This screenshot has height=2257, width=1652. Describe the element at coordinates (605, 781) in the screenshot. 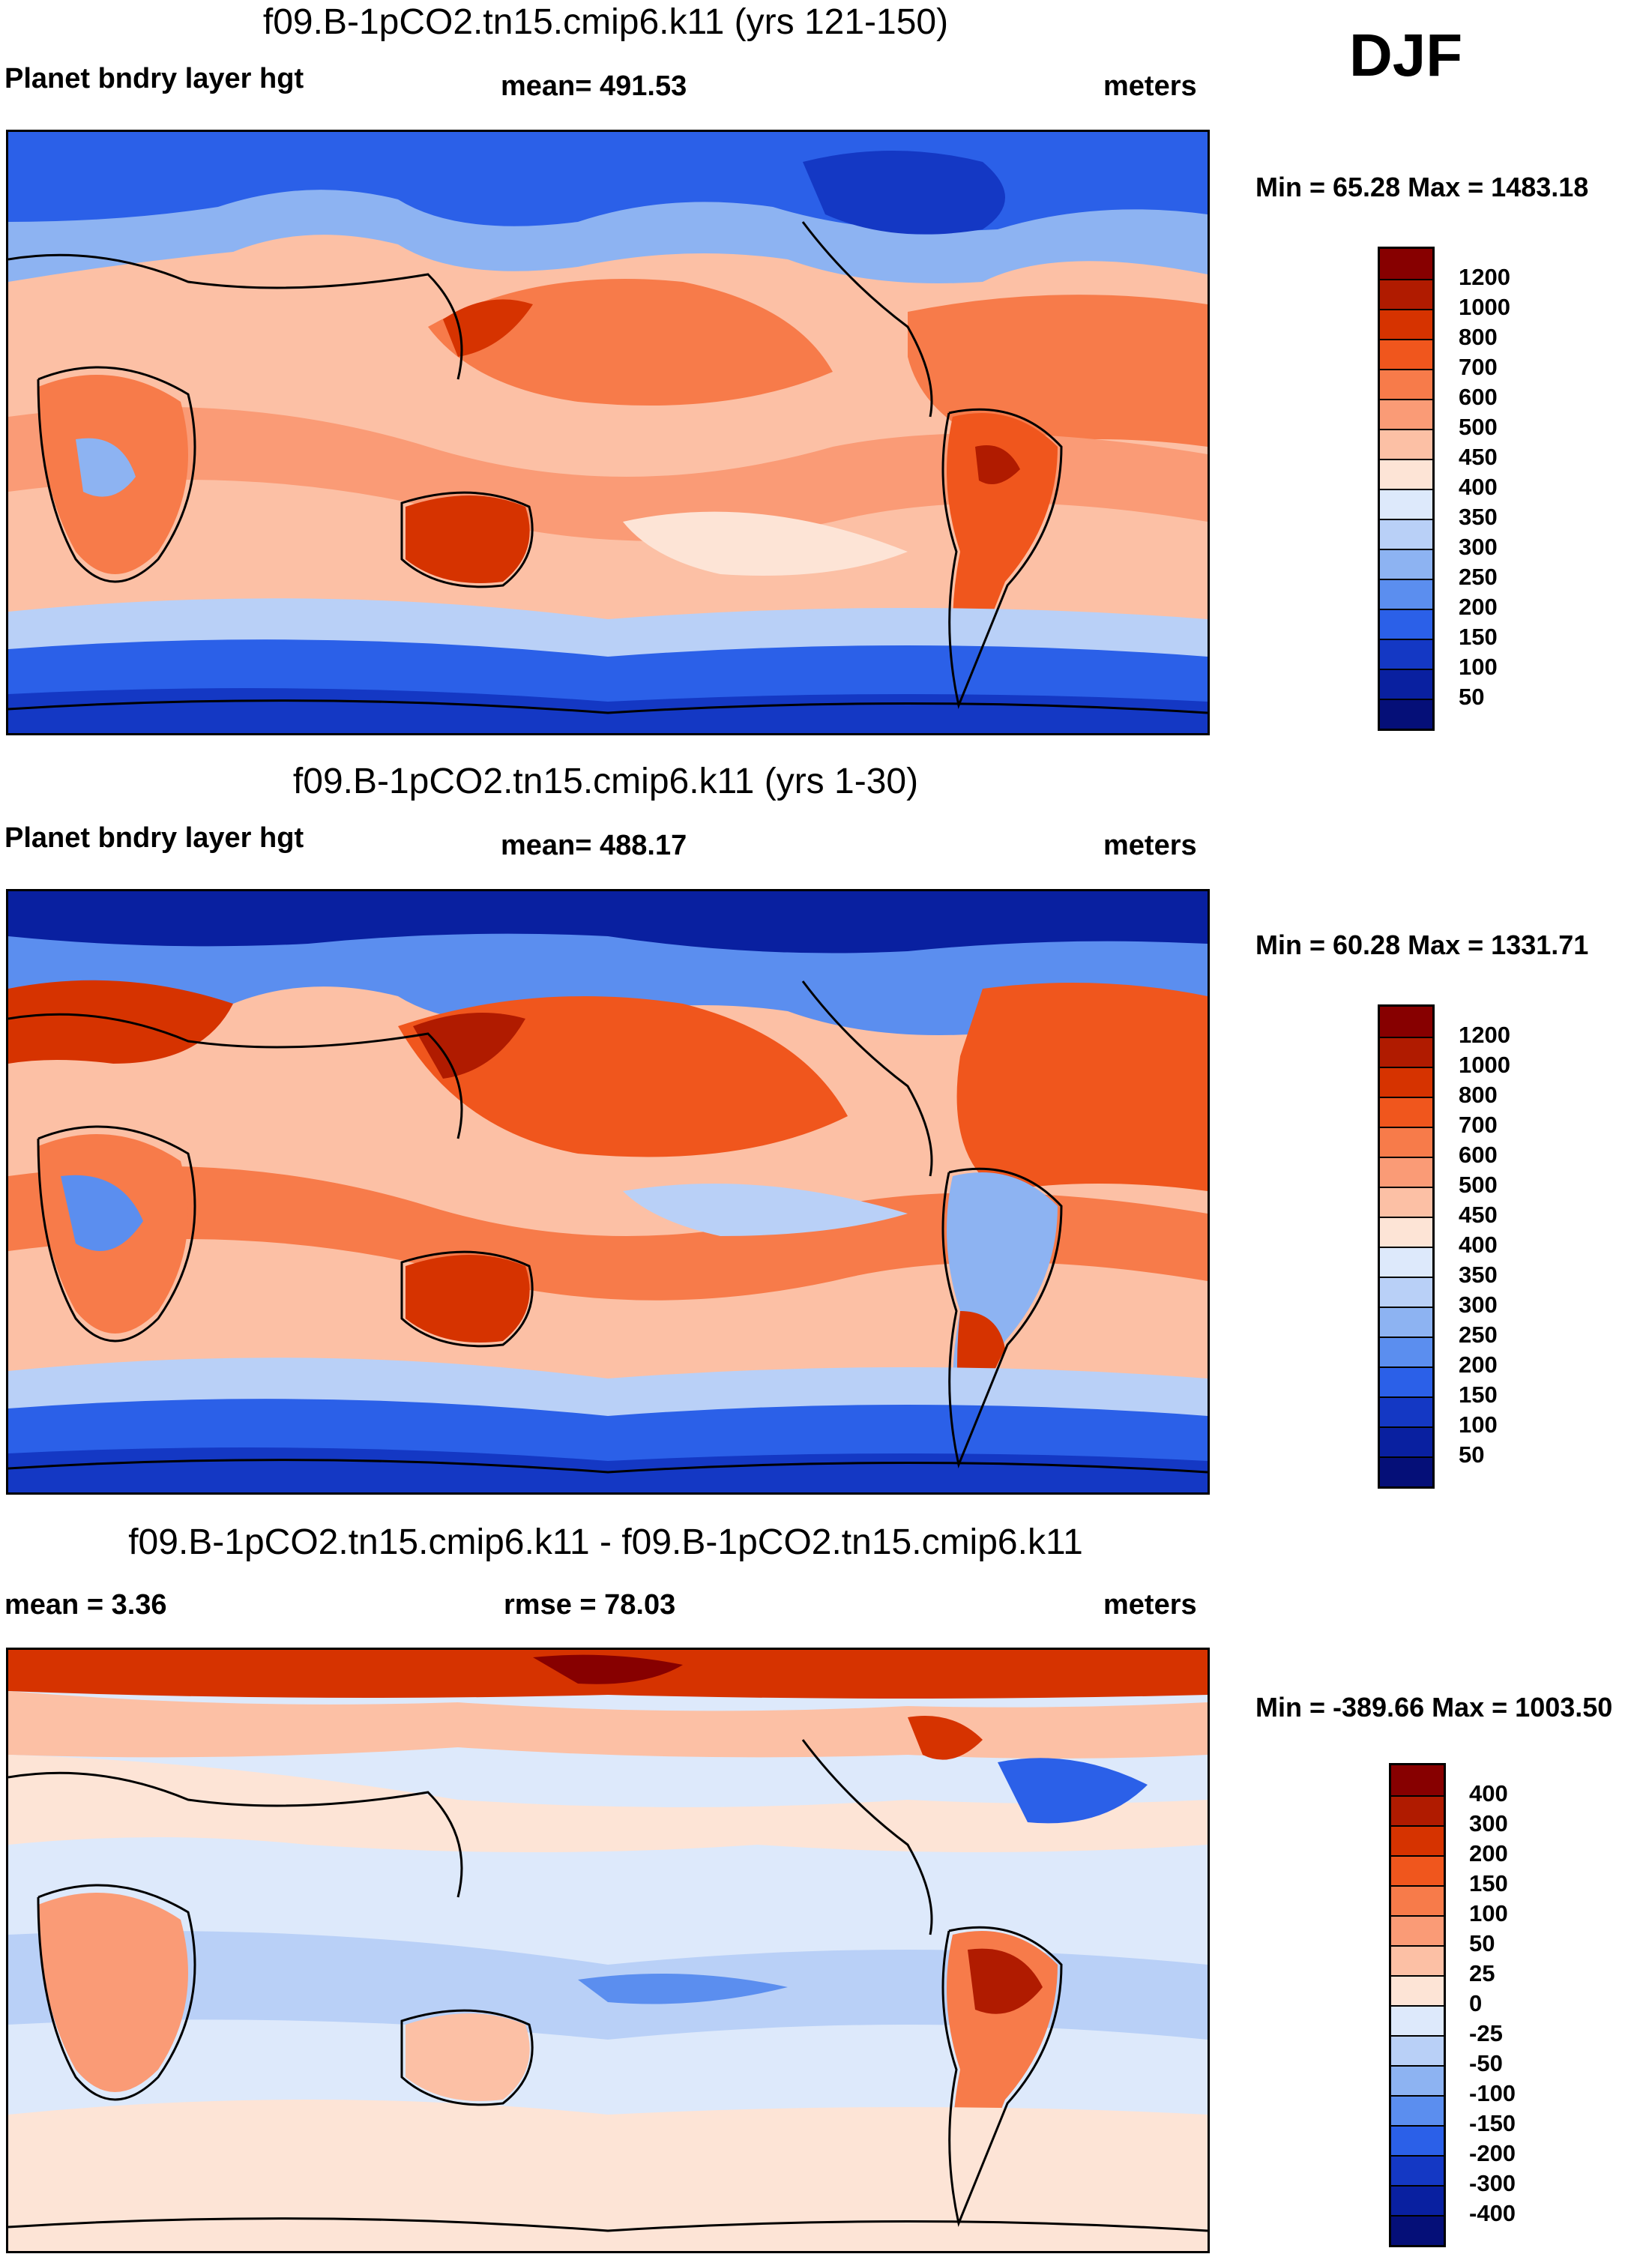

I see `panel-2-title: f09.B-1pCO2.tn15.cmip6.k11 (yrs 1-30)` at that location.